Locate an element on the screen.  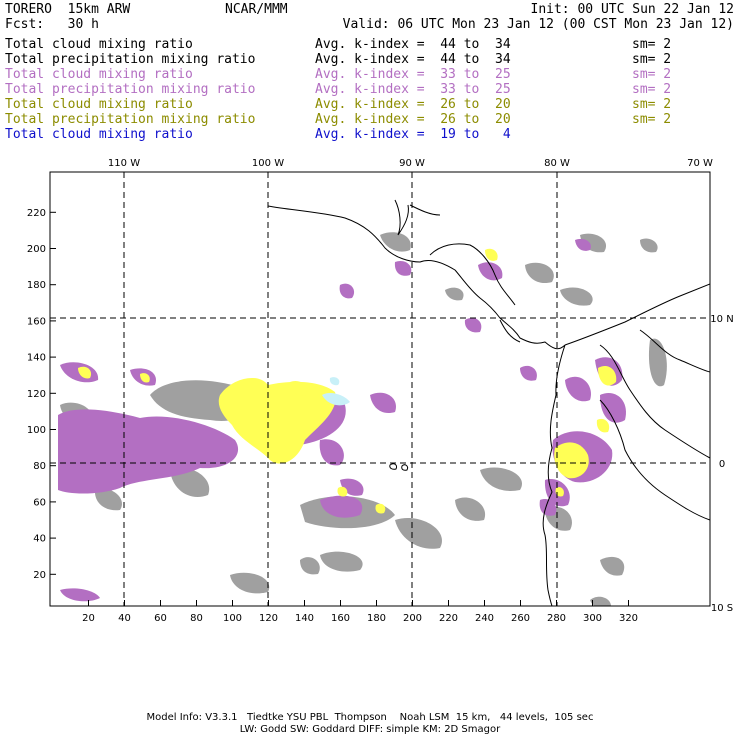
x-tick-label: 280 is located at coordinates (556, 618).